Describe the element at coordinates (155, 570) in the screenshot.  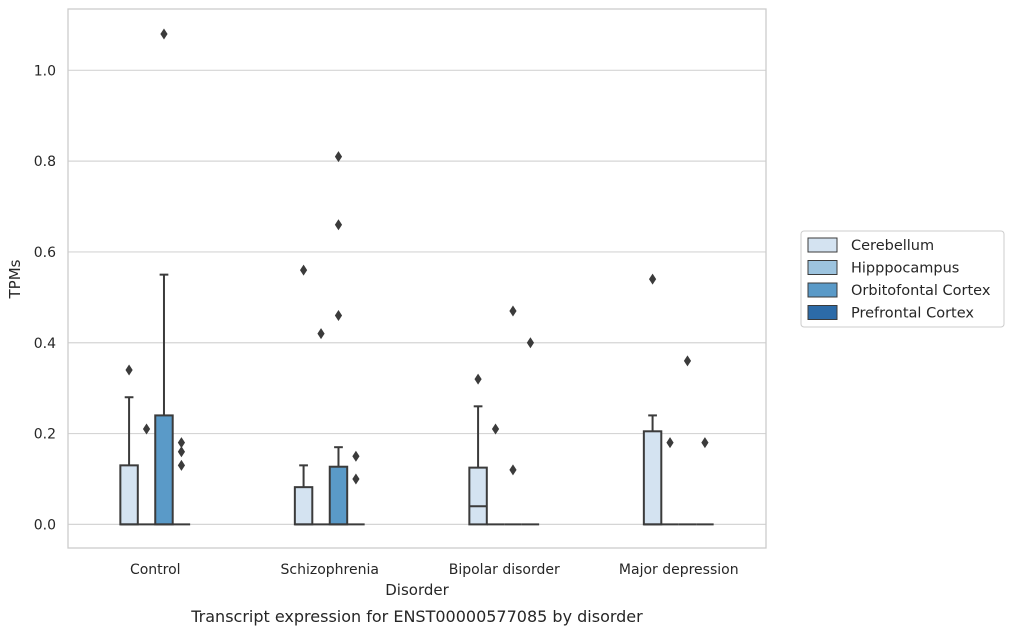
I see `x-tick-label: Control` at that location.